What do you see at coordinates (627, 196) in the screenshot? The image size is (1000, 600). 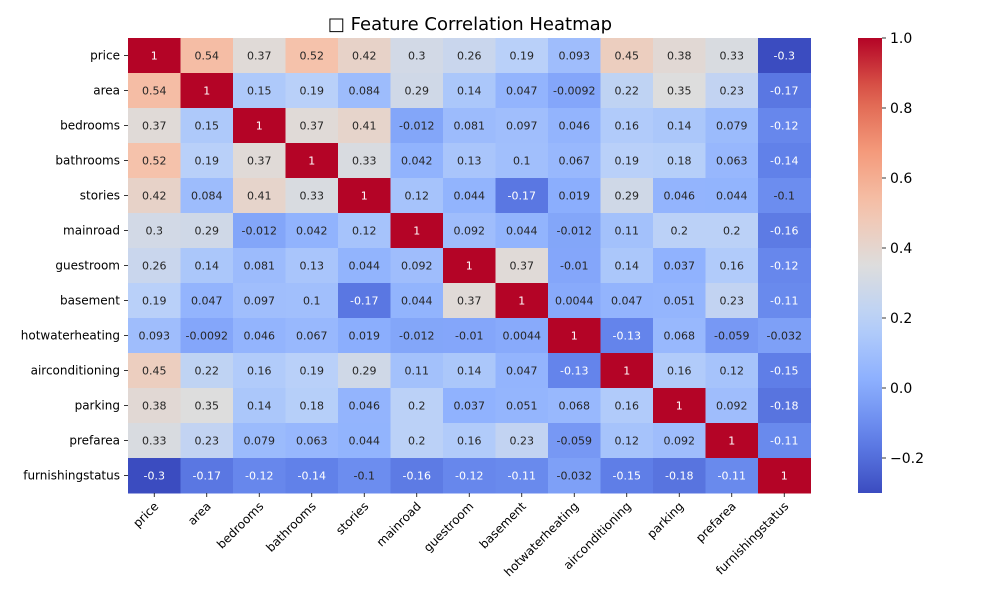 I see `heatmap-cell-label: 0.29` at bounding box center [627, 196].